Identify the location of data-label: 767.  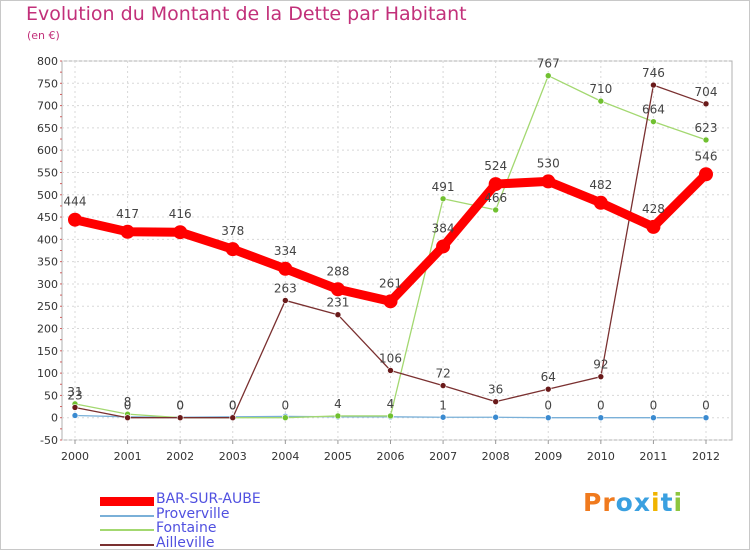
(548, 64).